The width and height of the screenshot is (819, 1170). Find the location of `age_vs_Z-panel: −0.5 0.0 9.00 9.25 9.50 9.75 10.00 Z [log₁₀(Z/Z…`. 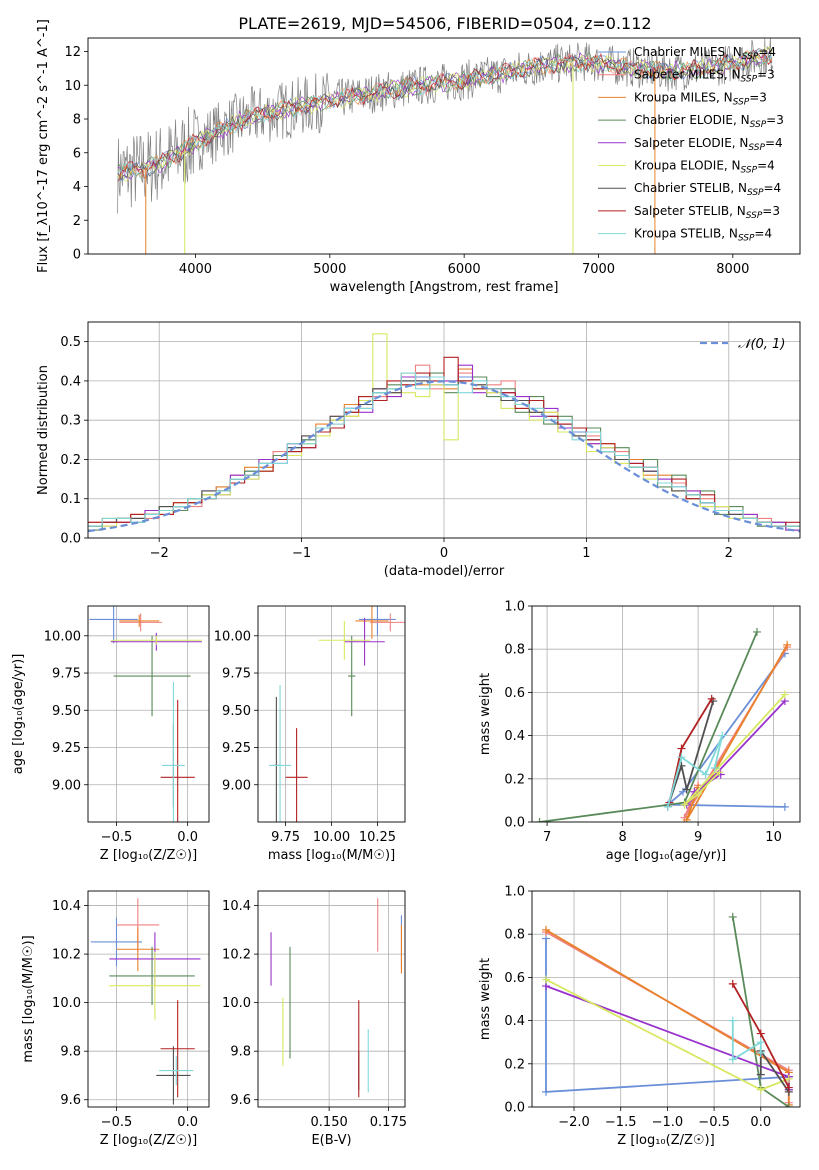

age_vs_Z-panel: −0.5 0.0 9.00 9.25 9.50 9.75 10.00 Z [log₁₀(Z/Z… is located at coordinates (110, 734).